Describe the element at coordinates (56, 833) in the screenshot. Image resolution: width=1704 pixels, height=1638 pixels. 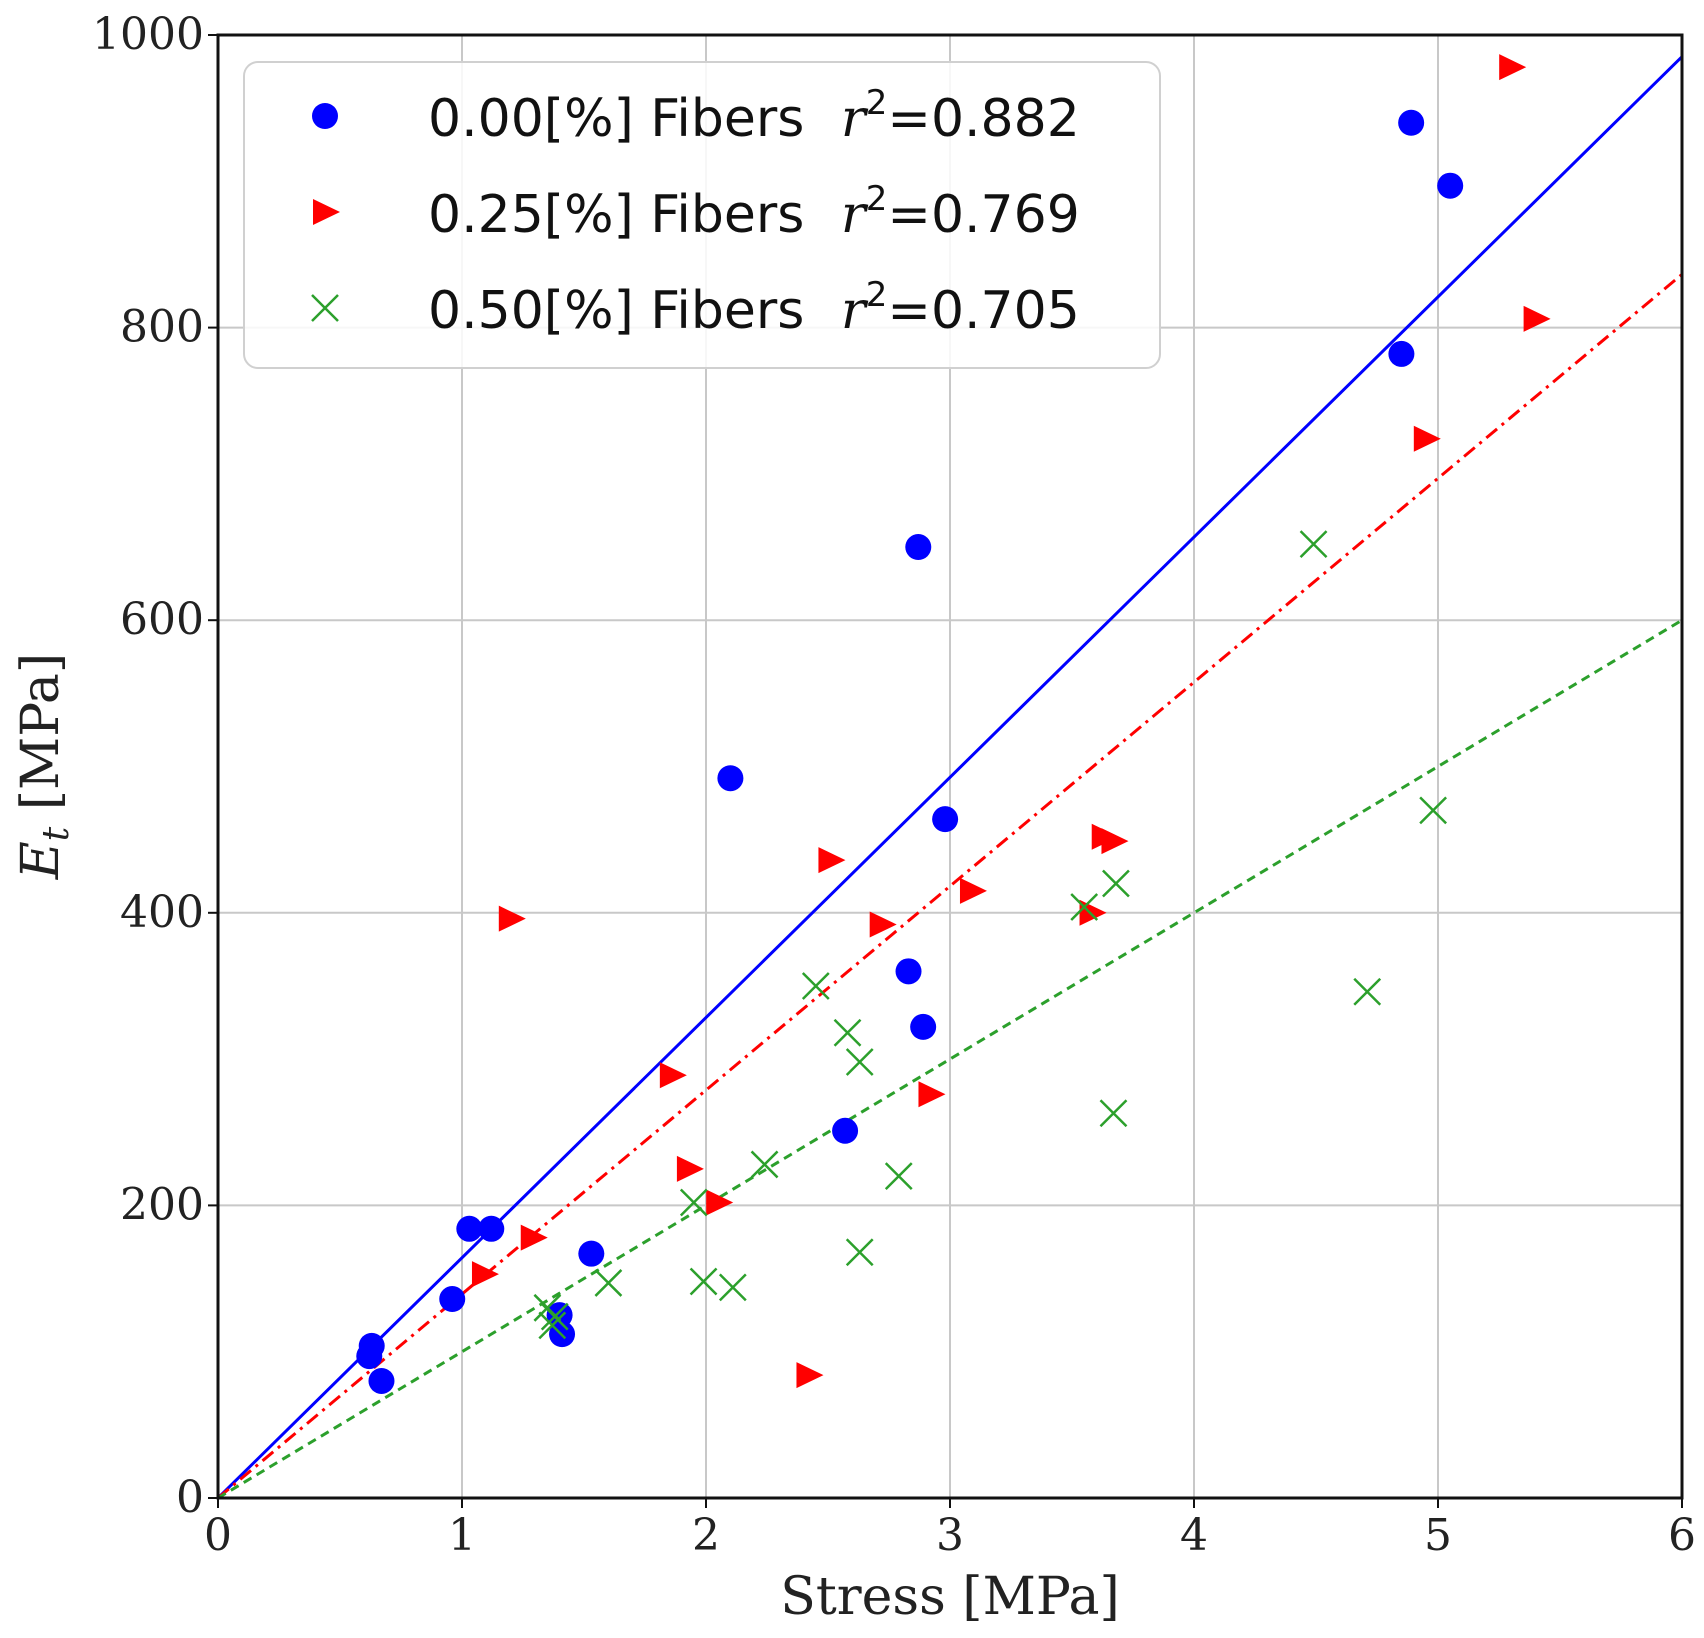
I see `y-axis-title-sub: t` at that location.